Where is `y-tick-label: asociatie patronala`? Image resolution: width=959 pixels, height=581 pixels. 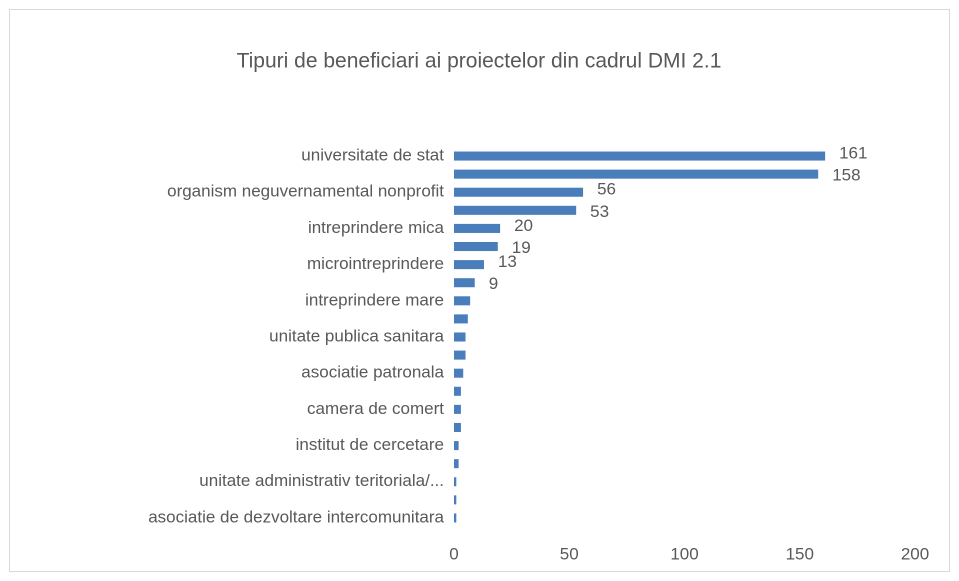
y-tick-label: asociatie patronala is located at coordinates (372, 372).